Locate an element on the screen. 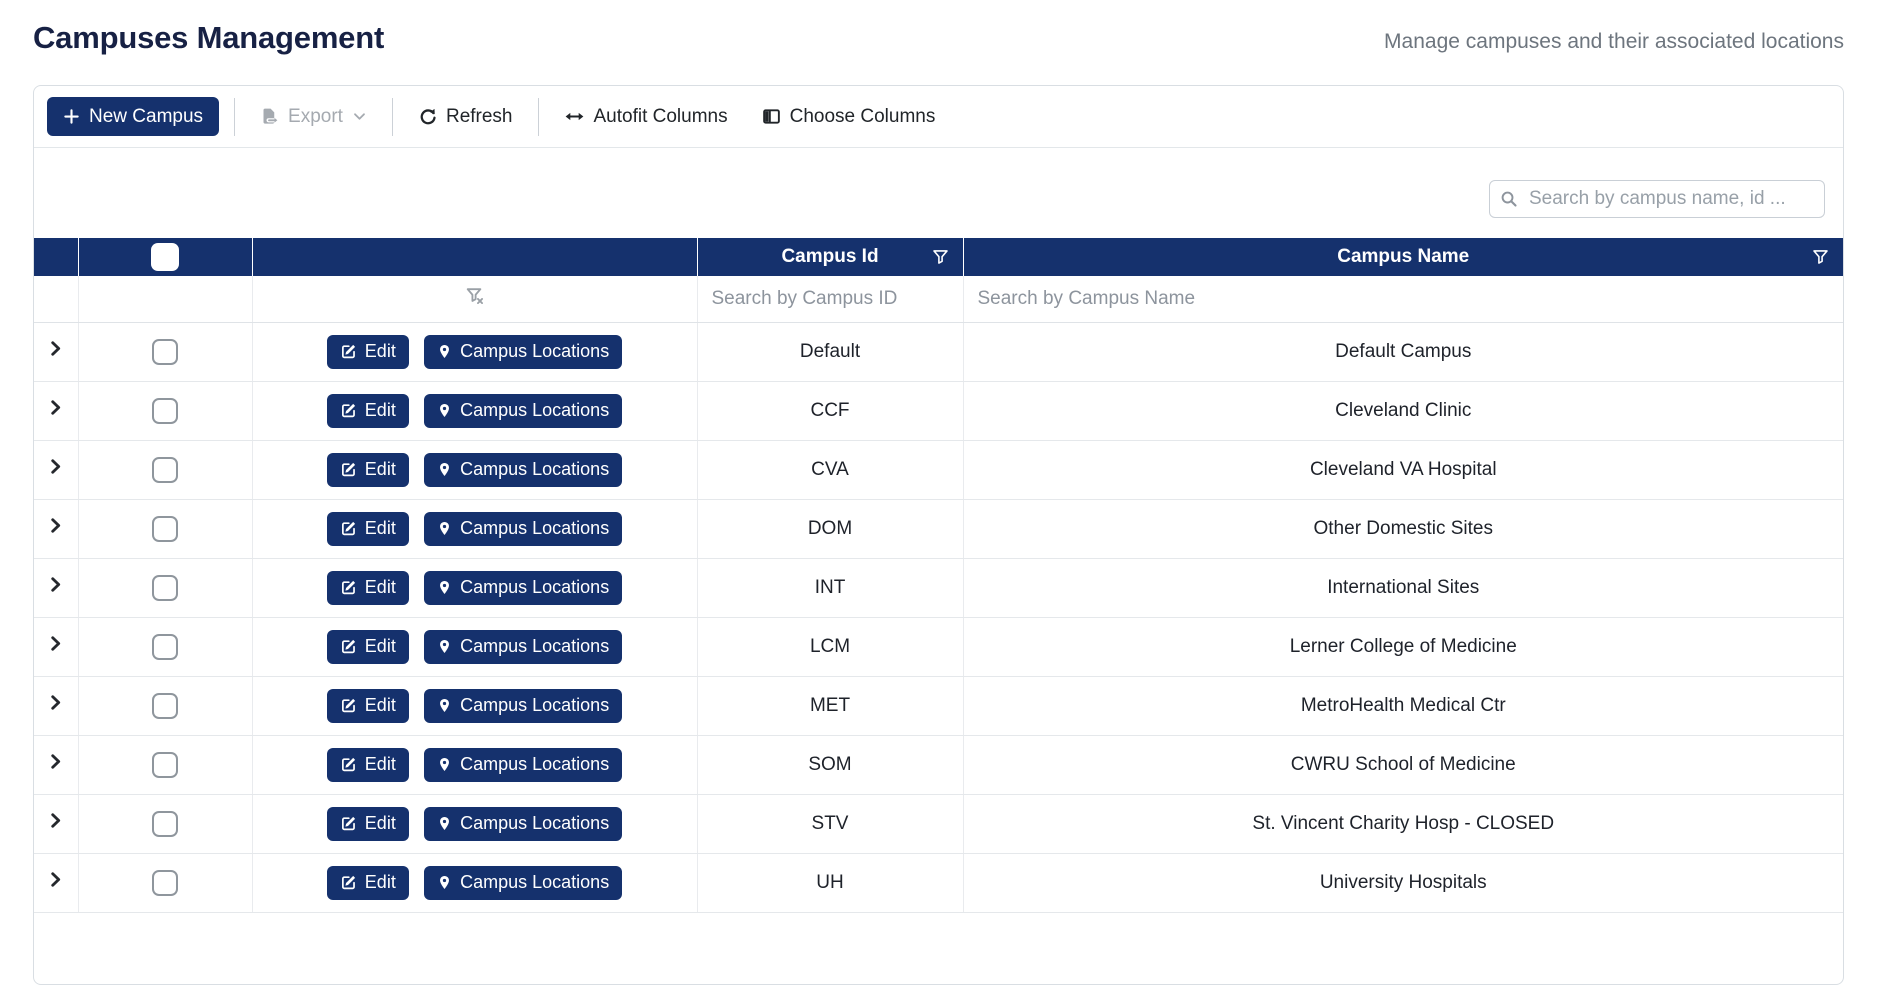 This screenshot has width=1877, height=985. campus-name-cell: Other Domestic Sites is located at coordinates (1403, 529).